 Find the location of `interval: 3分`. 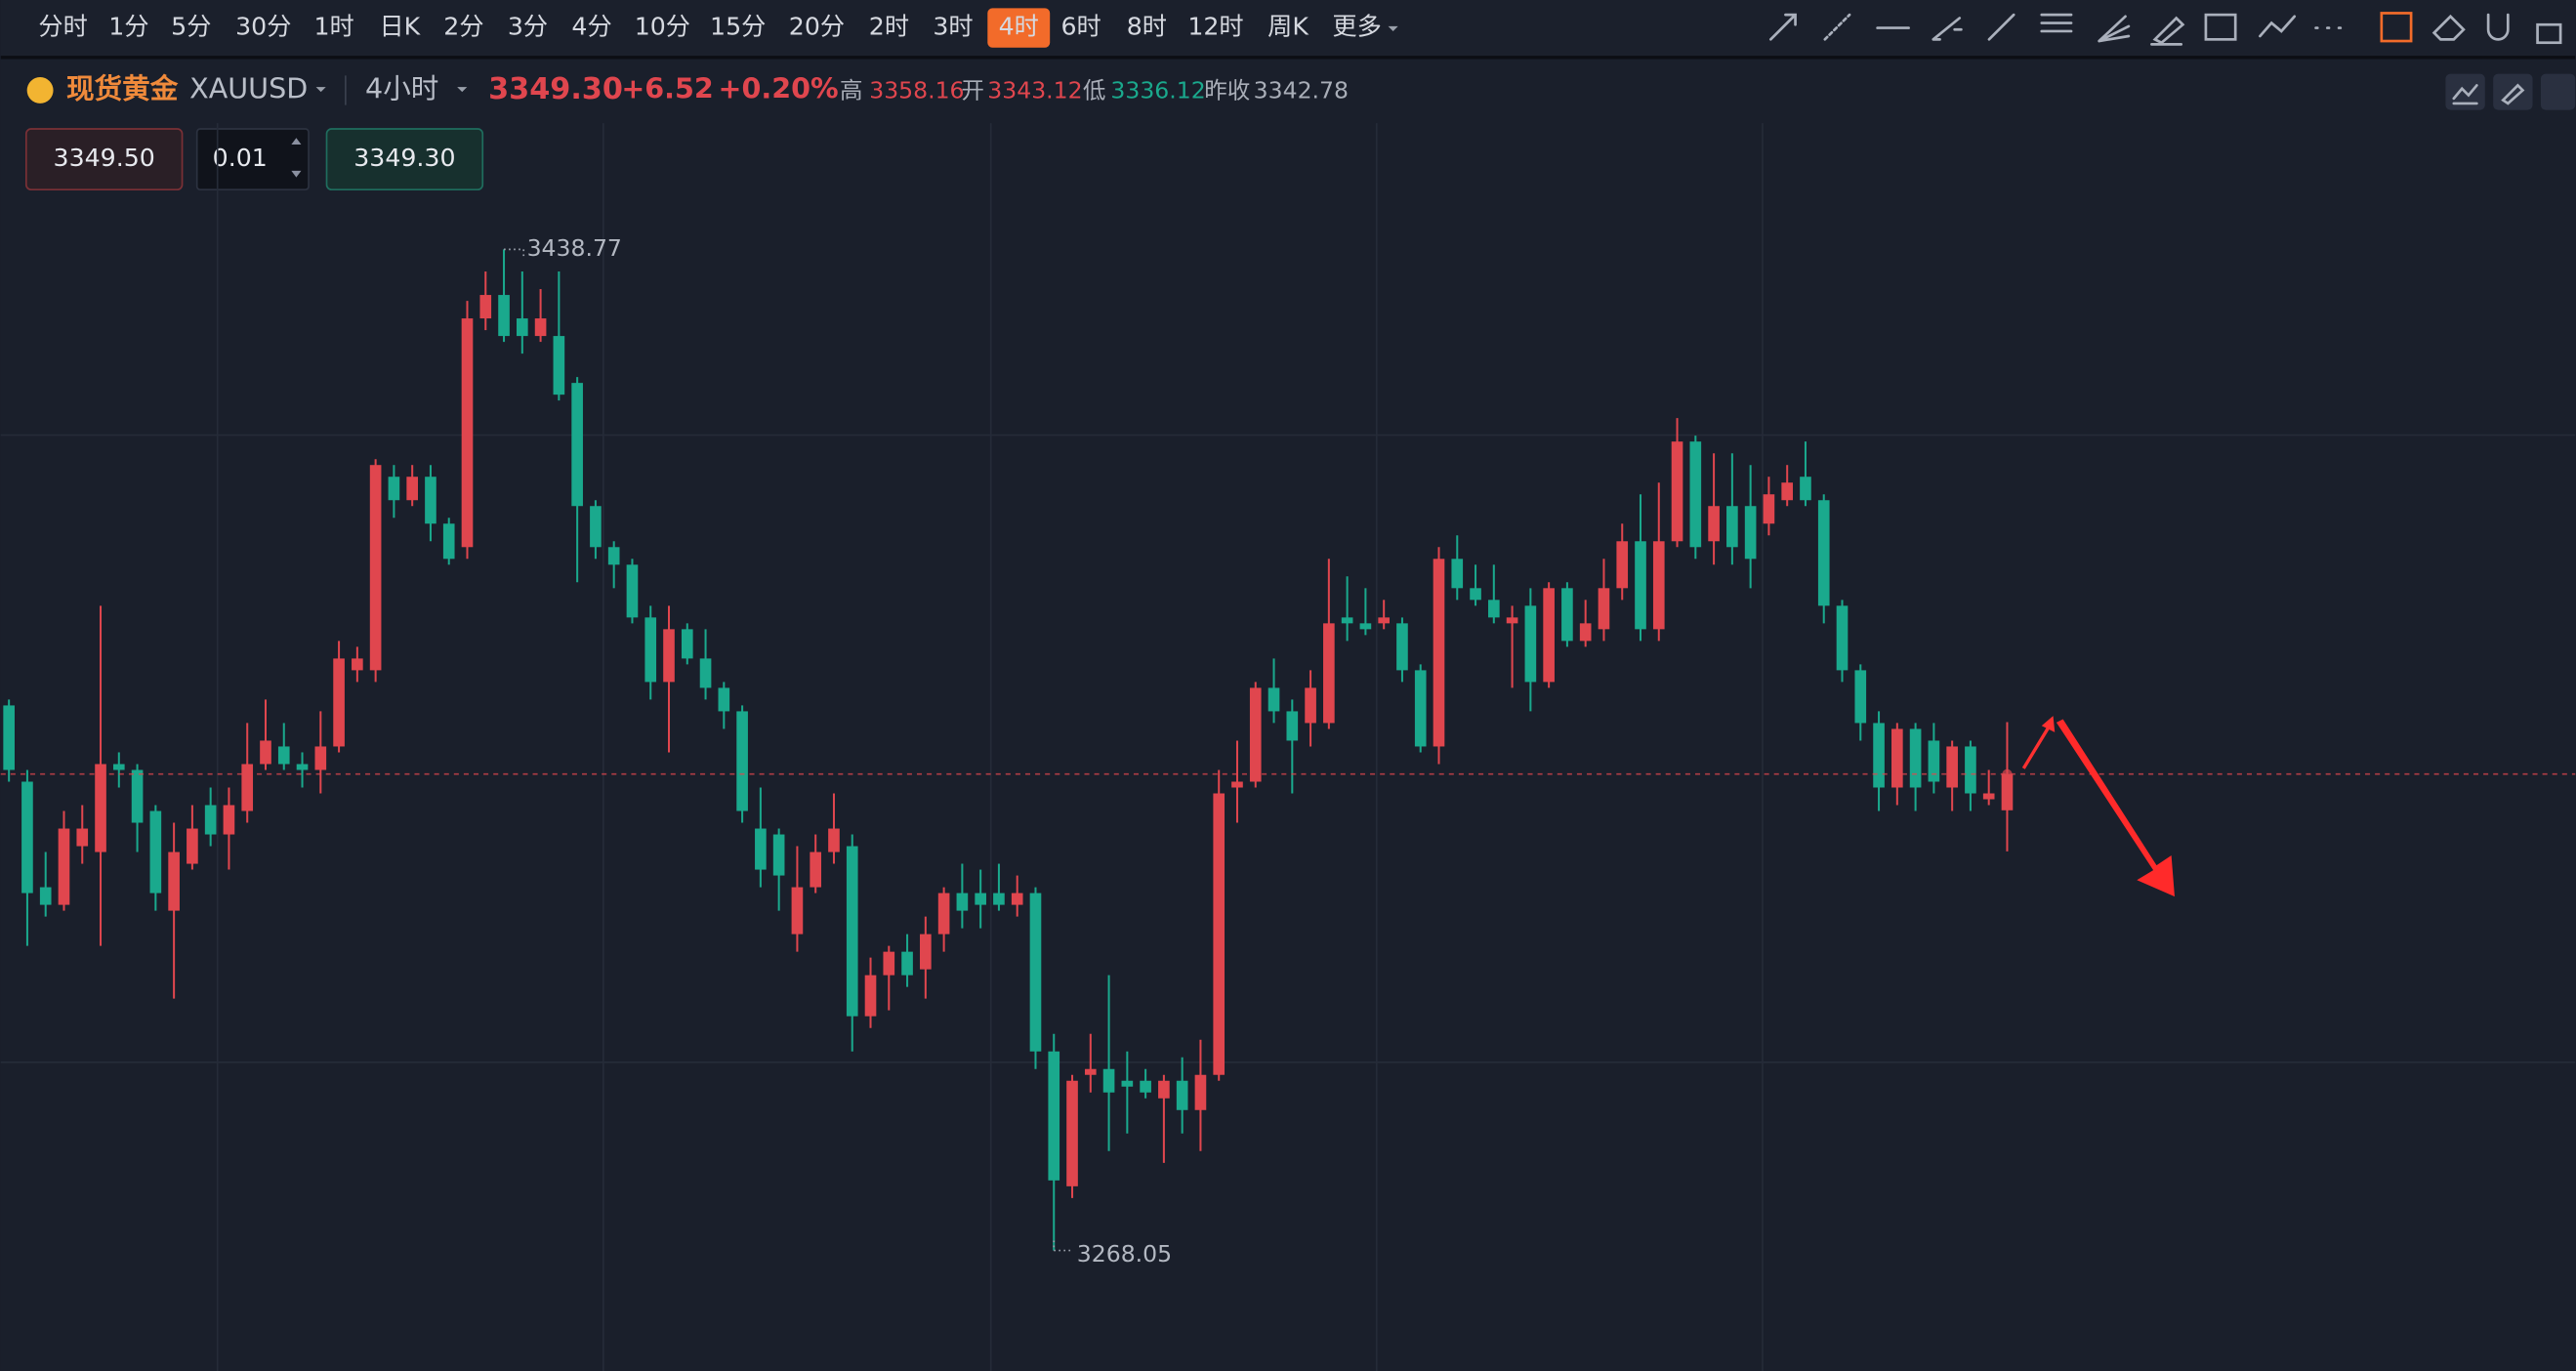

interval: 3分 is located at coordinates (528, 27).